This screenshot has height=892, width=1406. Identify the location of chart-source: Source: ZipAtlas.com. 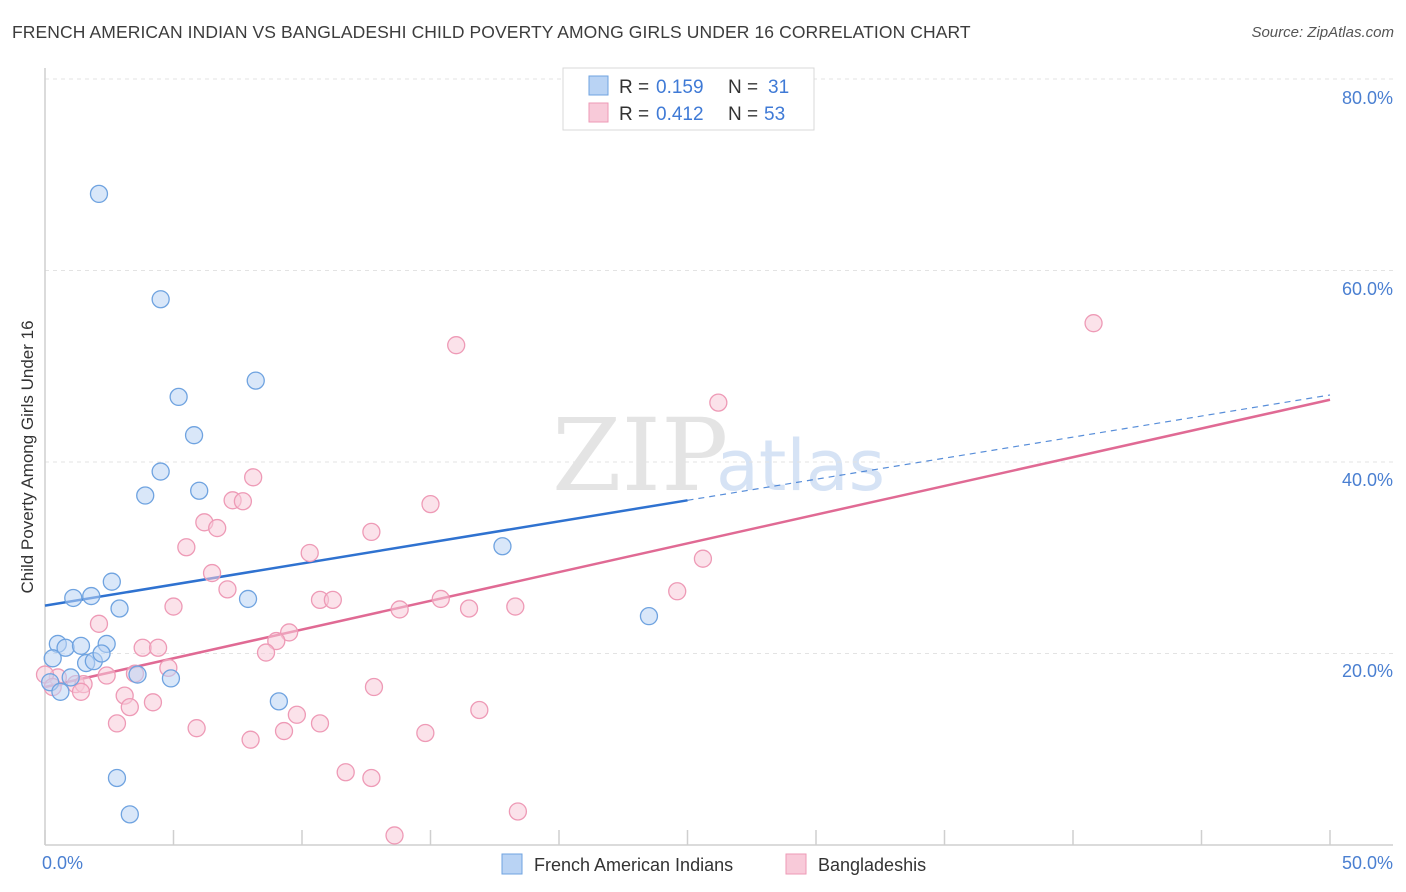
(1322, 32).